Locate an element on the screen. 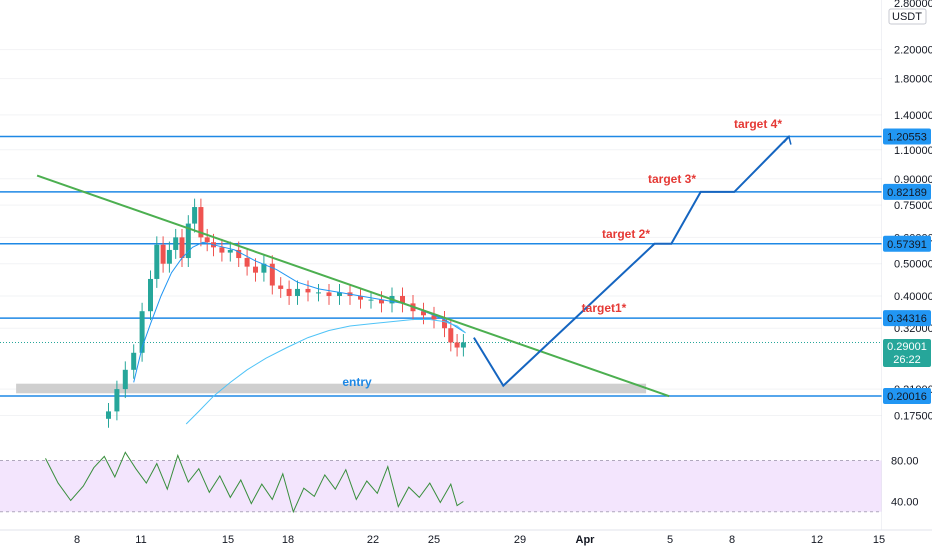 The image size is (932, 550). price-tick-label: 2.20000 is located at coordinates (913, 51).